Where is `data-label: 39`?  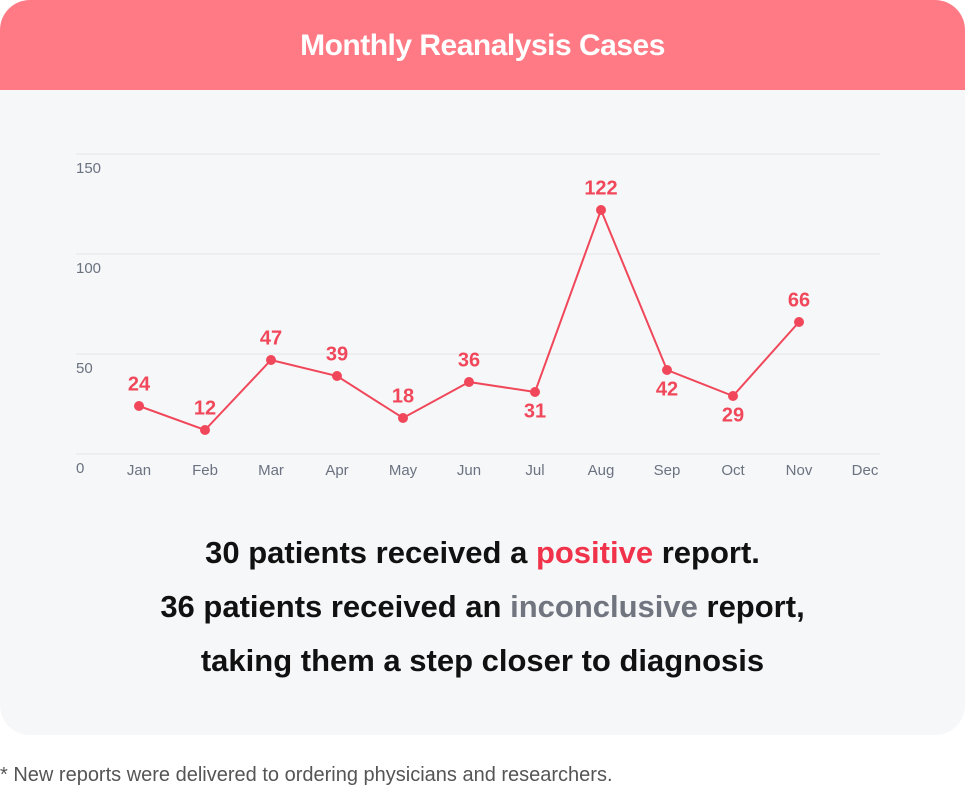 data-label: 39 is located at coordinates (337, 354).